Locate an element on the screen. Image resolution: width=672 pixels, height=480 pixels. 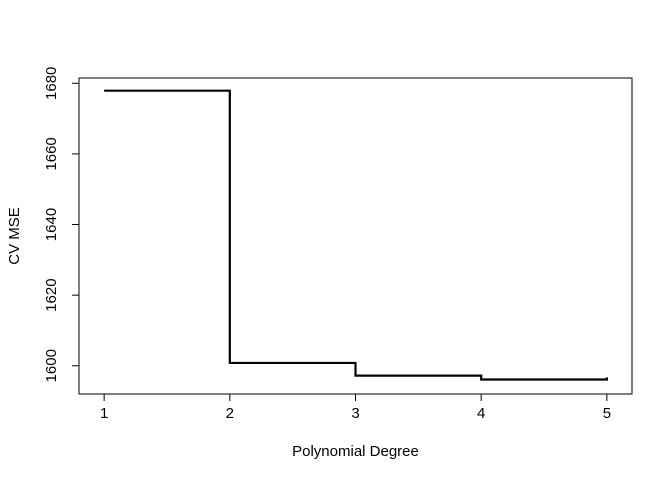
x-tick-label: 1 is located at coordinates (104, 413).